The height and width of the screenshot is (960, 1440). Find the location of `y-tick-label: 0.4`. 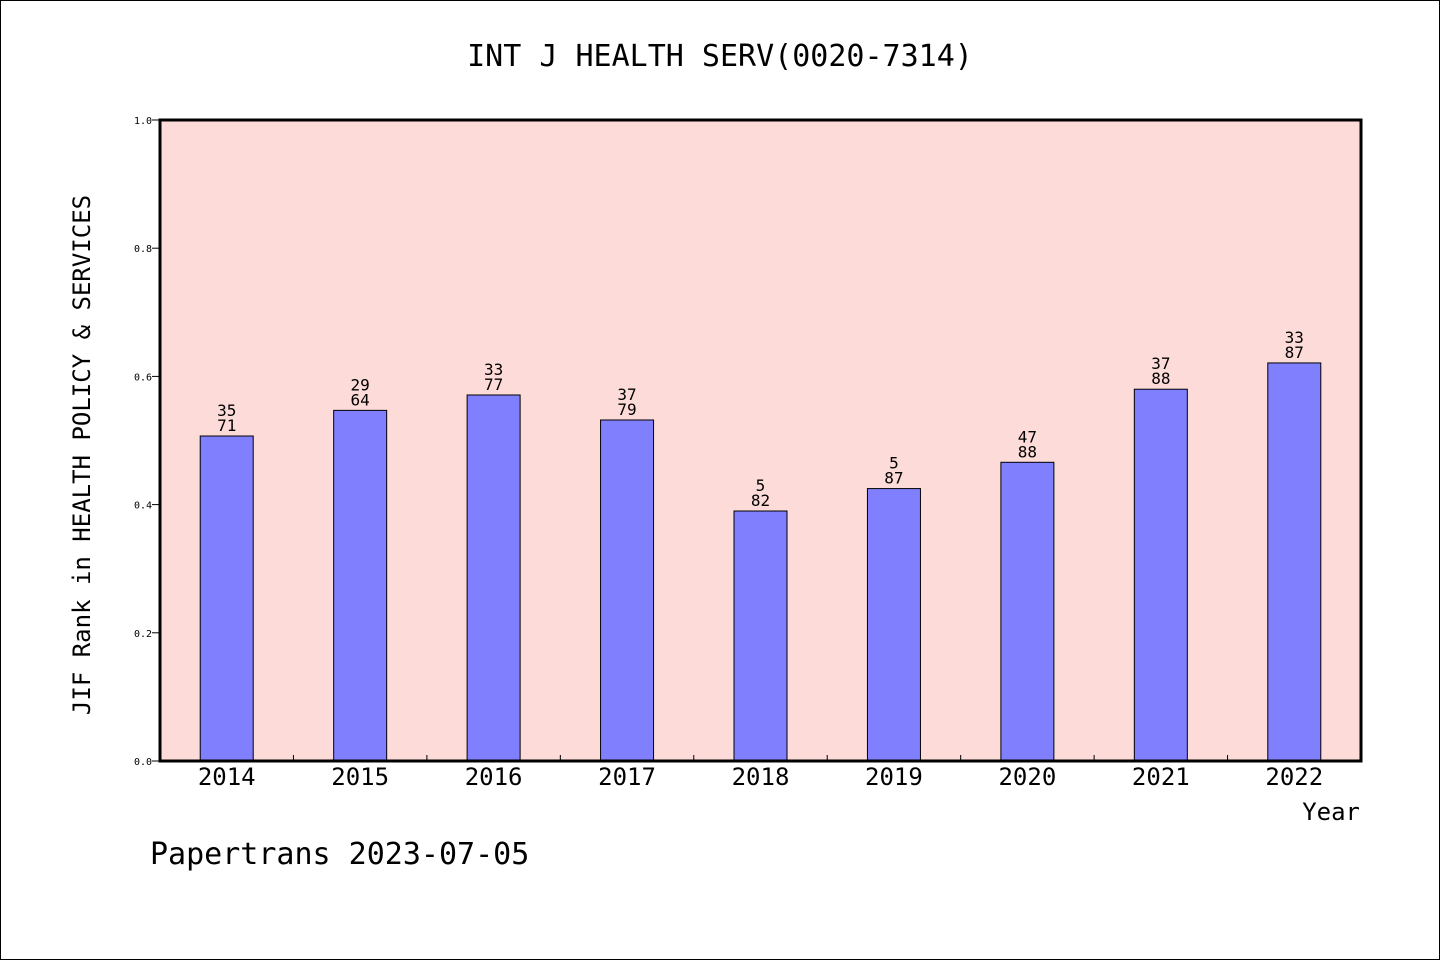

y-tick-label: 0.4 is located at coordinates (143, 506).